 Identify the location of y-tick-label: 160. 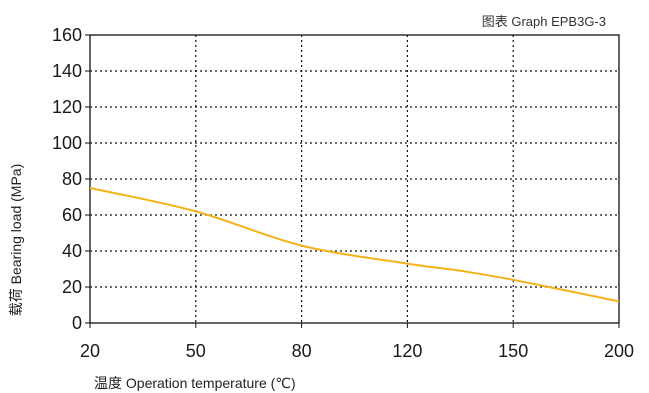
(67, 35).